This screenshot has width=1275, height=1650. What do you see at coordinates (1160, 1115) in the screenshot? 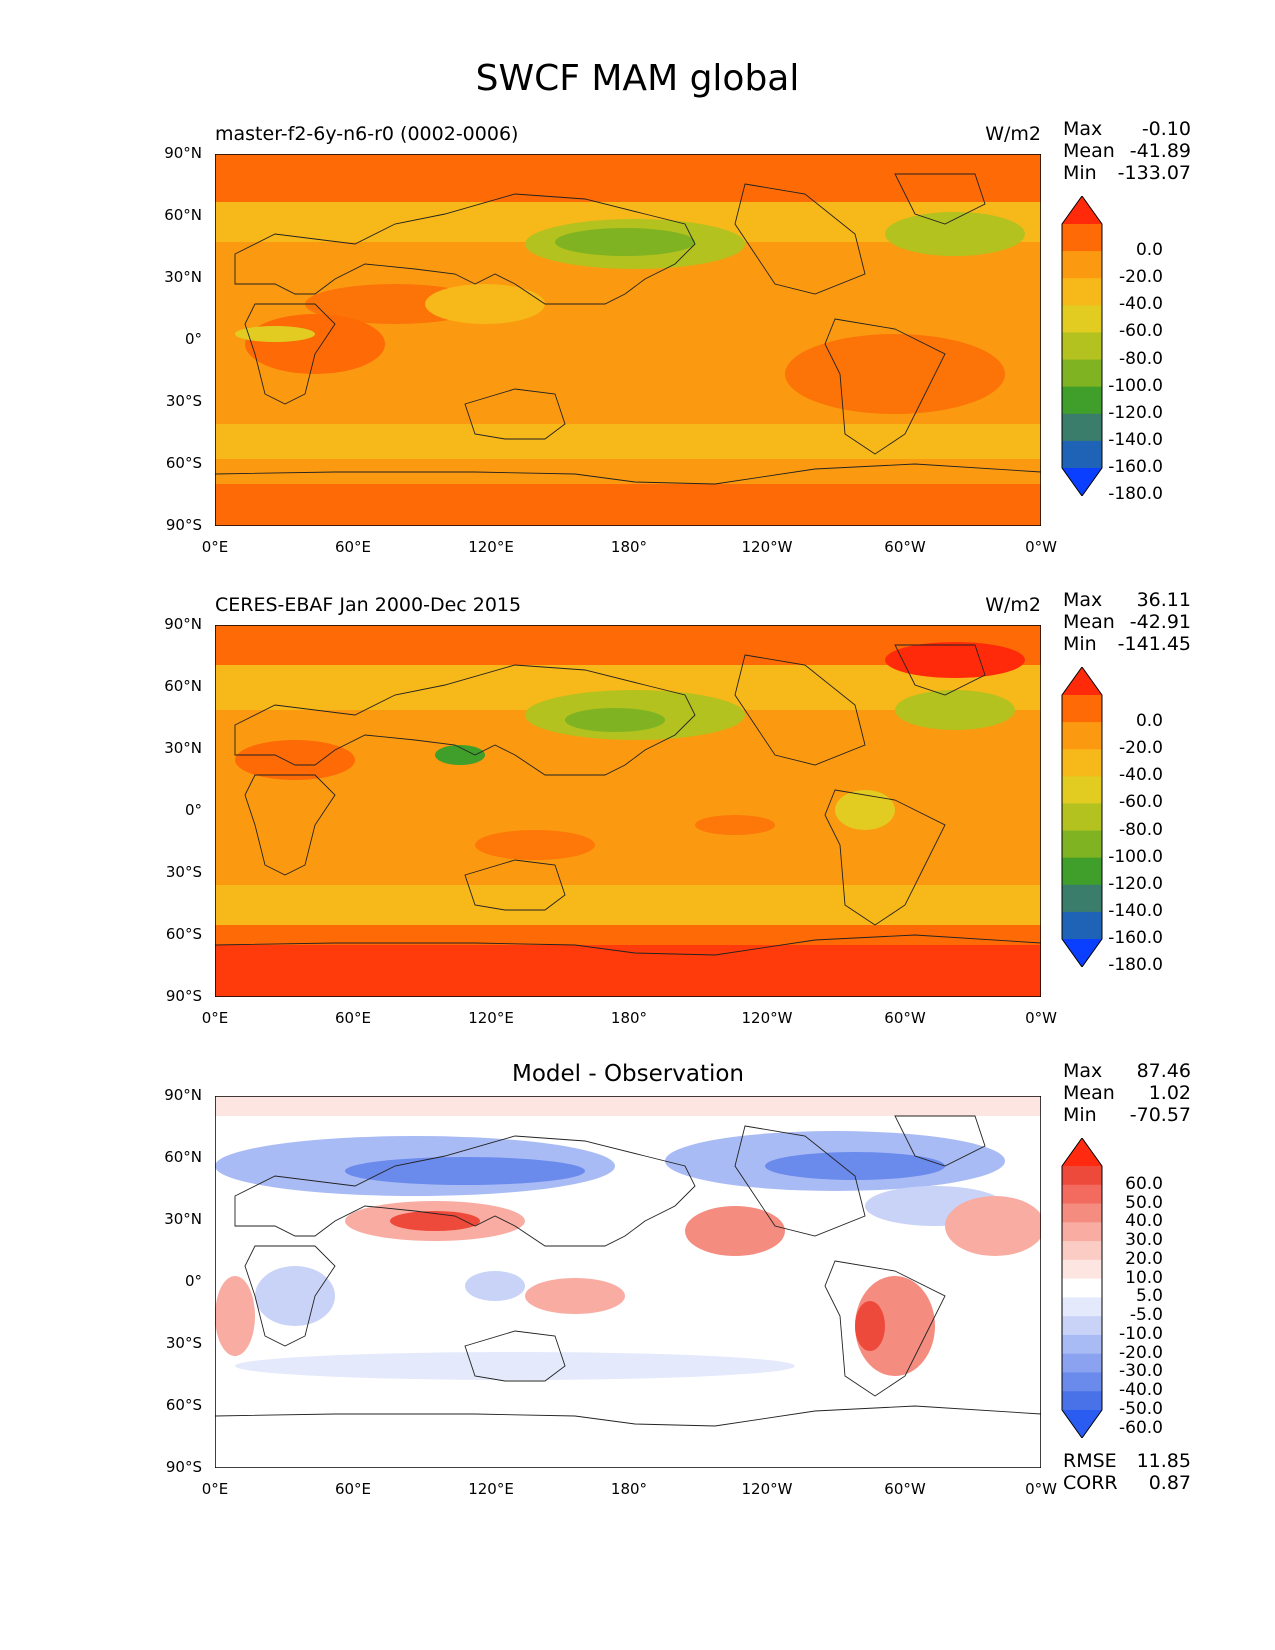
I see `stat-min-value: -70.57` at bounding box center [1160, 1115].